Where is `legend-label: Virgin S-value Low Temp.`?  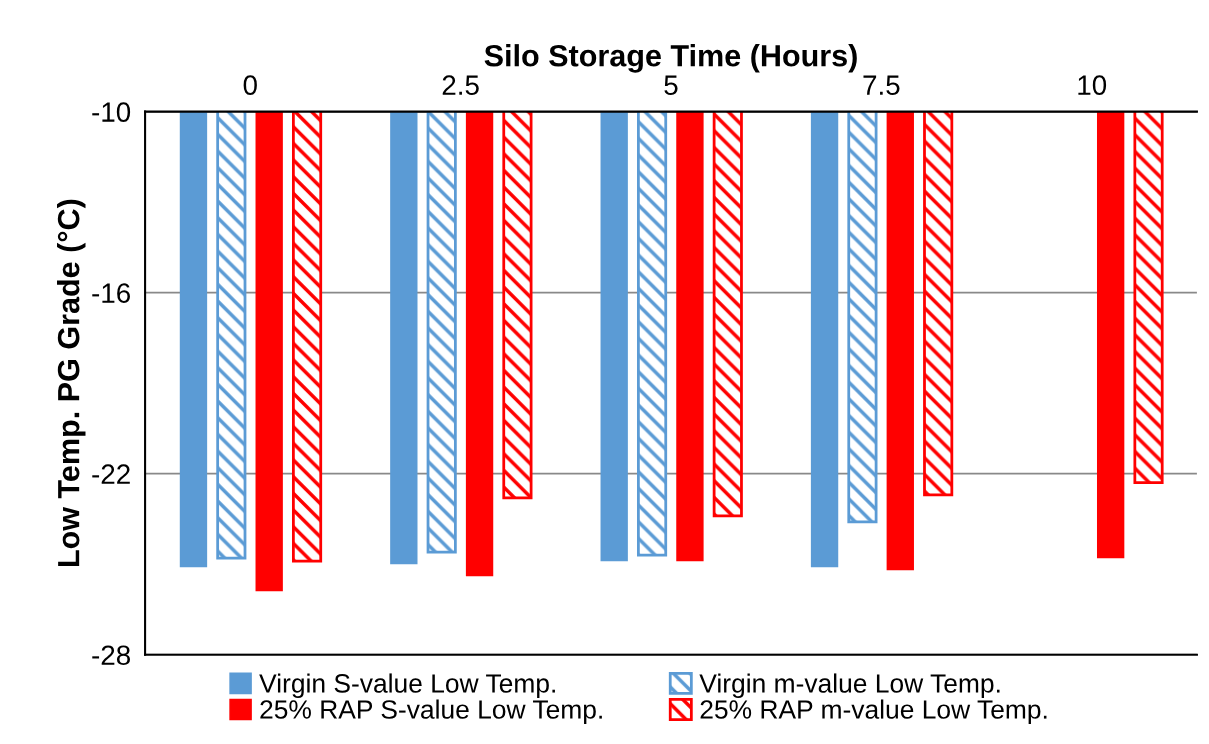 legend-label: Virgin S-value Low Temp. is located at coordinates (407, 686).